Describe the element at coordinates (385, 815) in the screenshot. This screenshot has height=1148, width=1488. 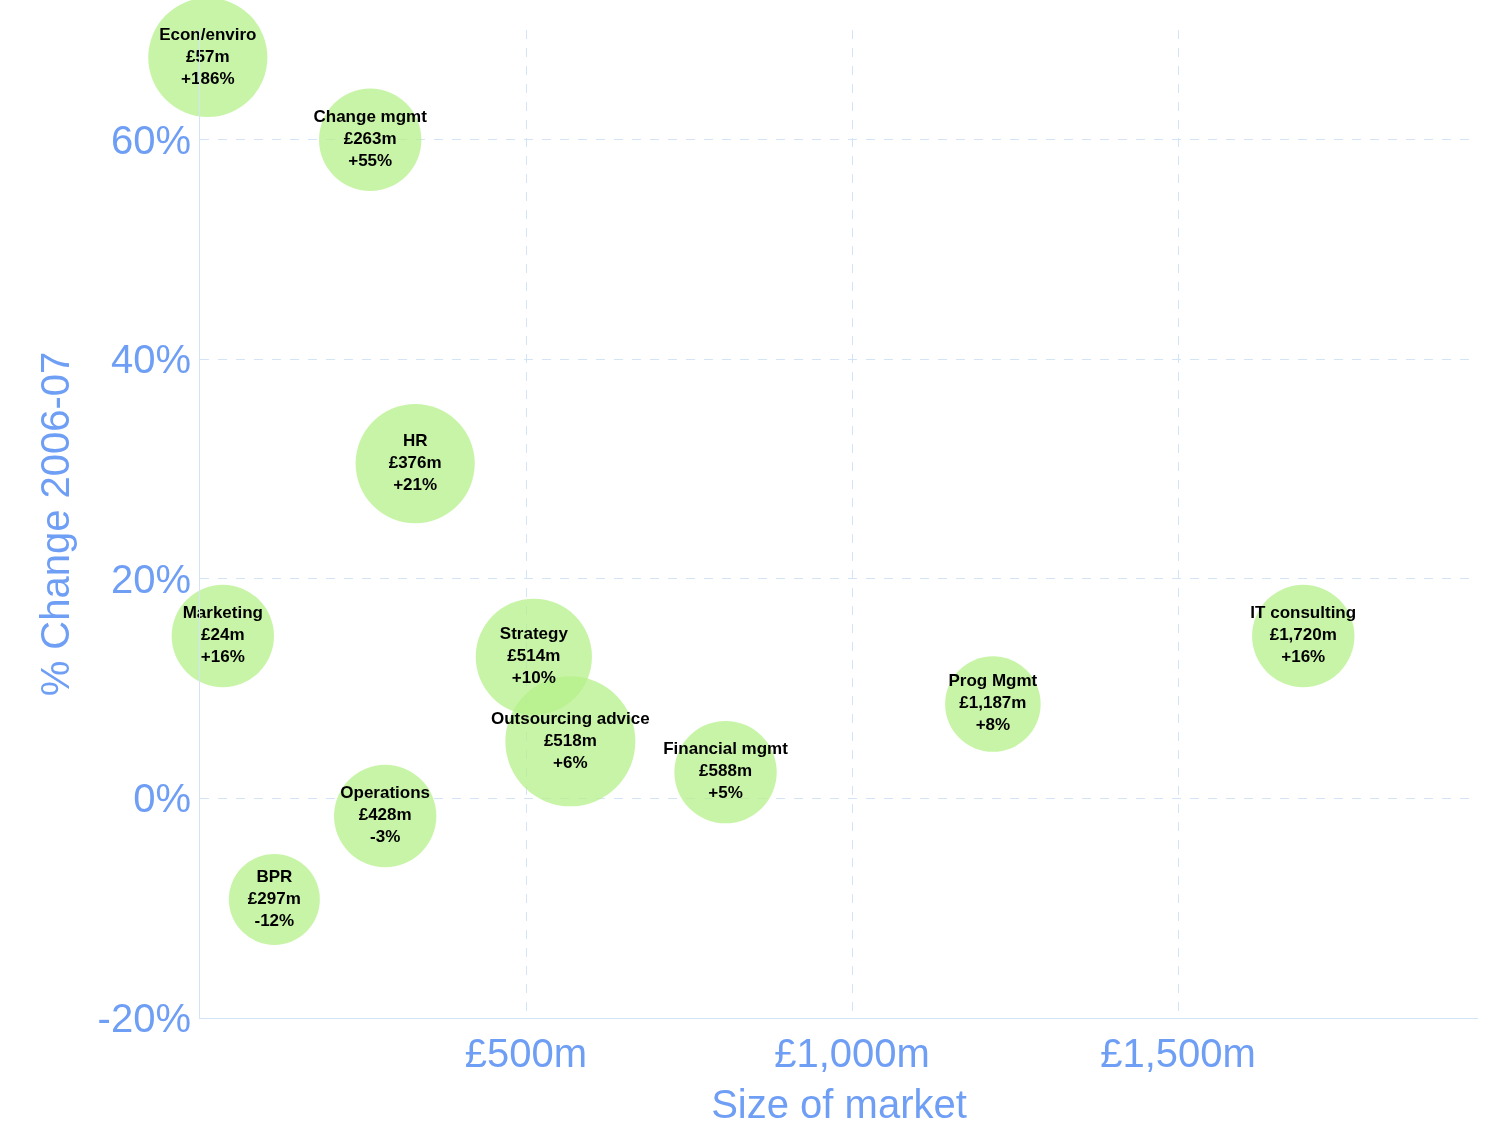
I see `data-label: Operations £428m -3%` at that location.